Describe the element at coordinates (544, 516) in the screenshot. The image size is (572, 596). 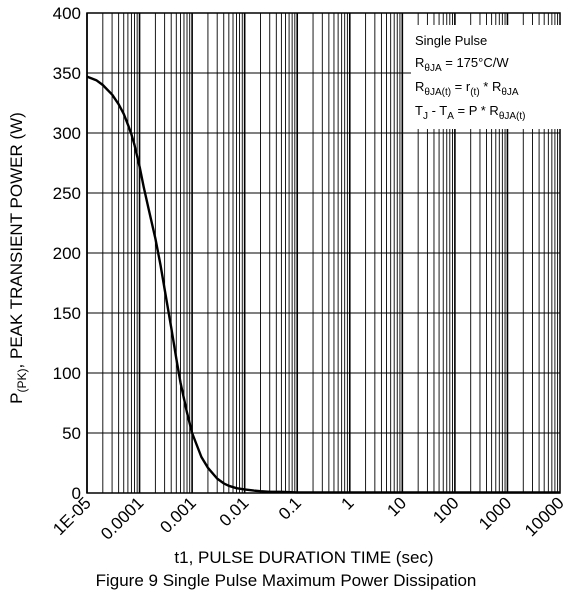
I see `x-tick-label: 10000` at that location.